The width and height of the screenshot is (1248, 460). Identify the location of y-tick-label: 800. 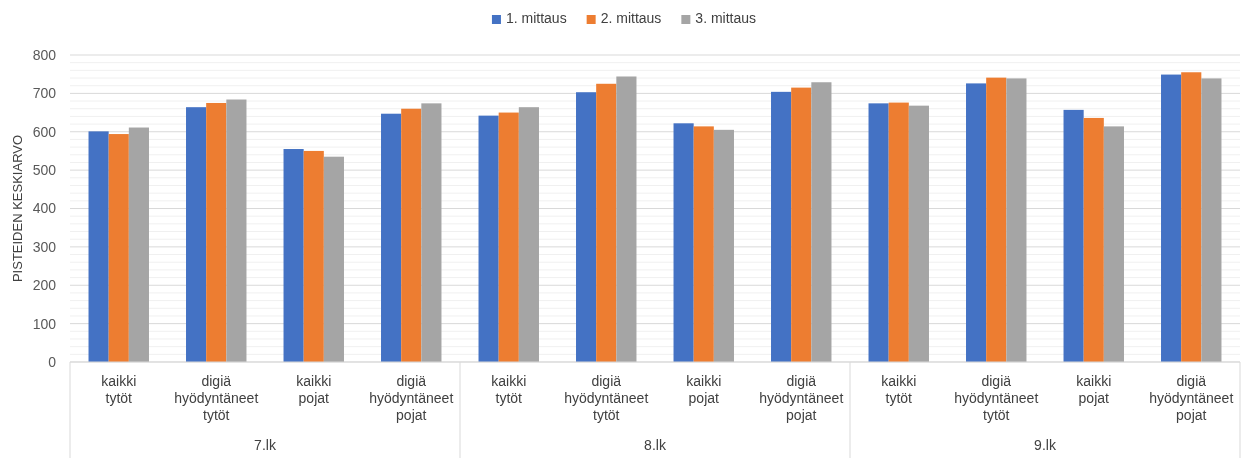
(44, 54).